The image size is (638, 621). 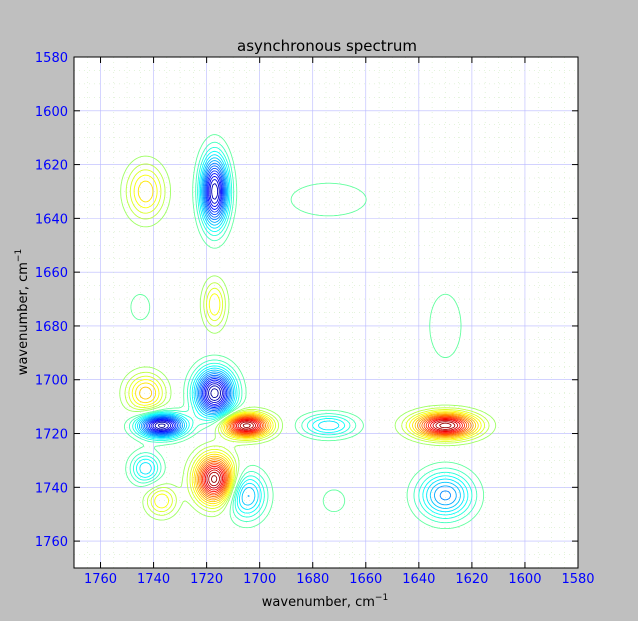 What do you see at coordinates (206, 579) in the screenshot?
I see `x-tick-label: 1720` at bounding box center [206, 579].